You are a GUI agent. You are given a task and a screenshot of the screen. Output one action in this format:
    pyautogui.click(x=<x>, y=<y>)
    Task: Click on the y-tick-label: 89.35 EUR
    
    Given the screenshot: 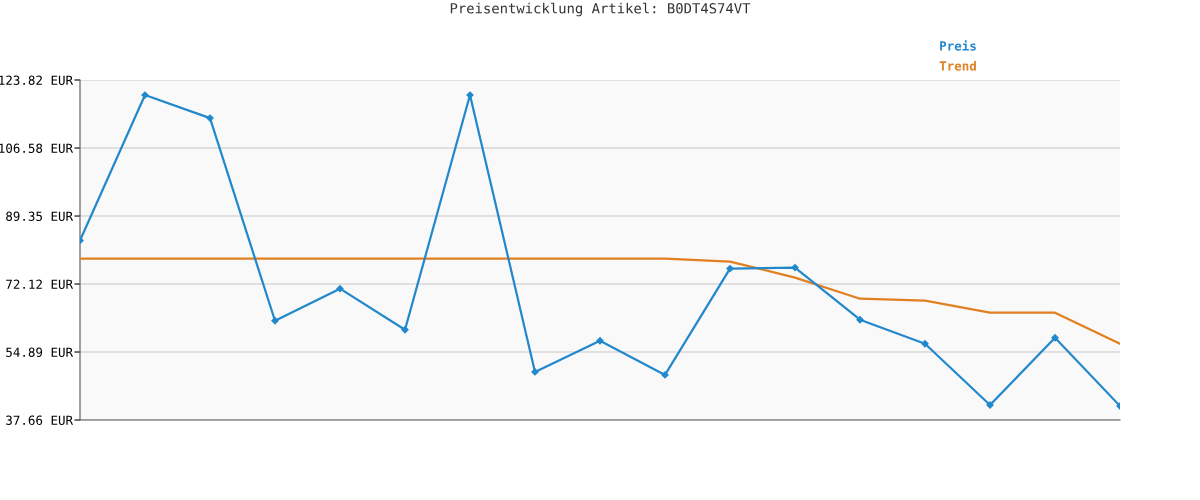 What is the action you would take?
    pyautogui.click(x=40, y=216)
    